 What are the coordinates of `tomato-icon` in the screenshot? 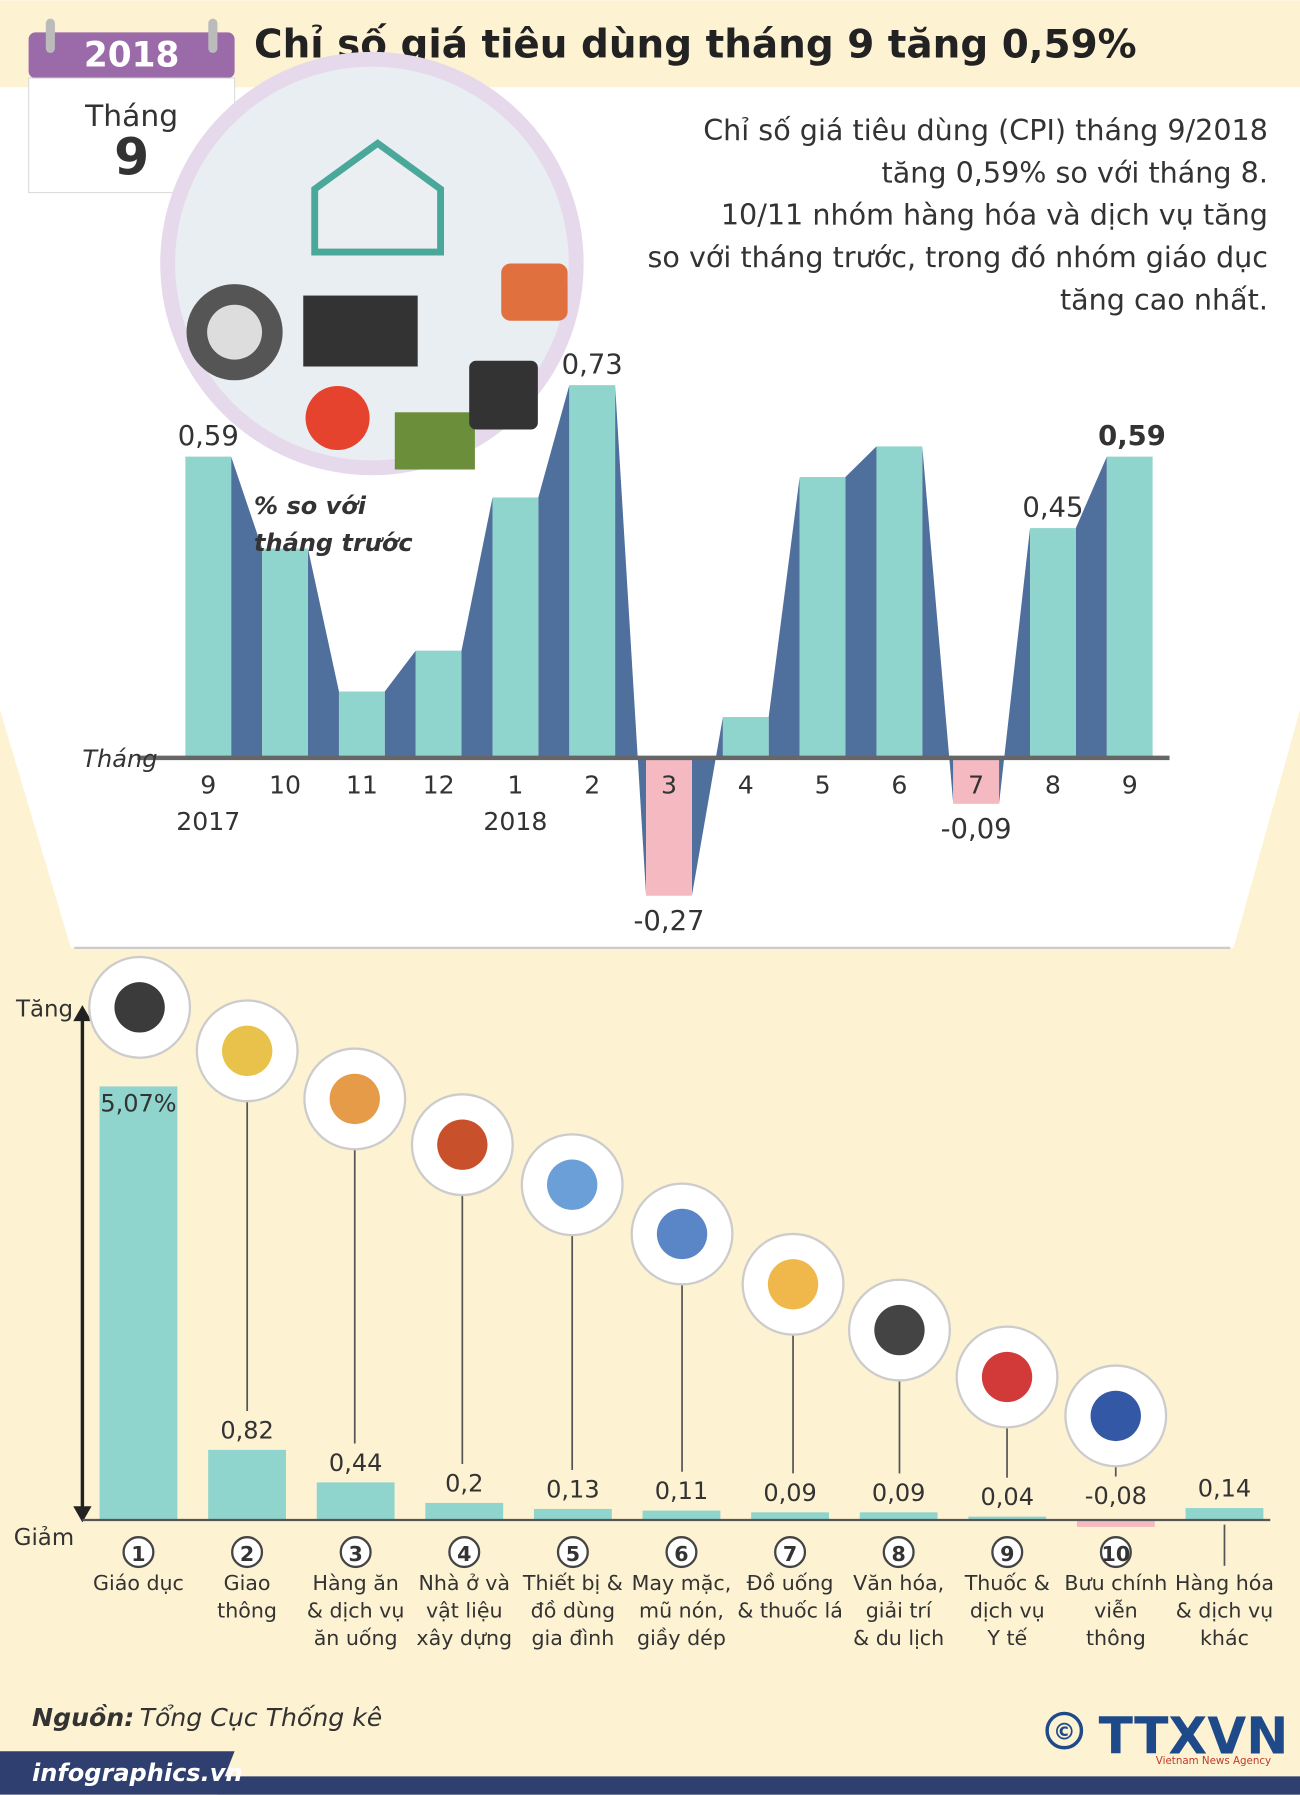 It's located at (337, 418).